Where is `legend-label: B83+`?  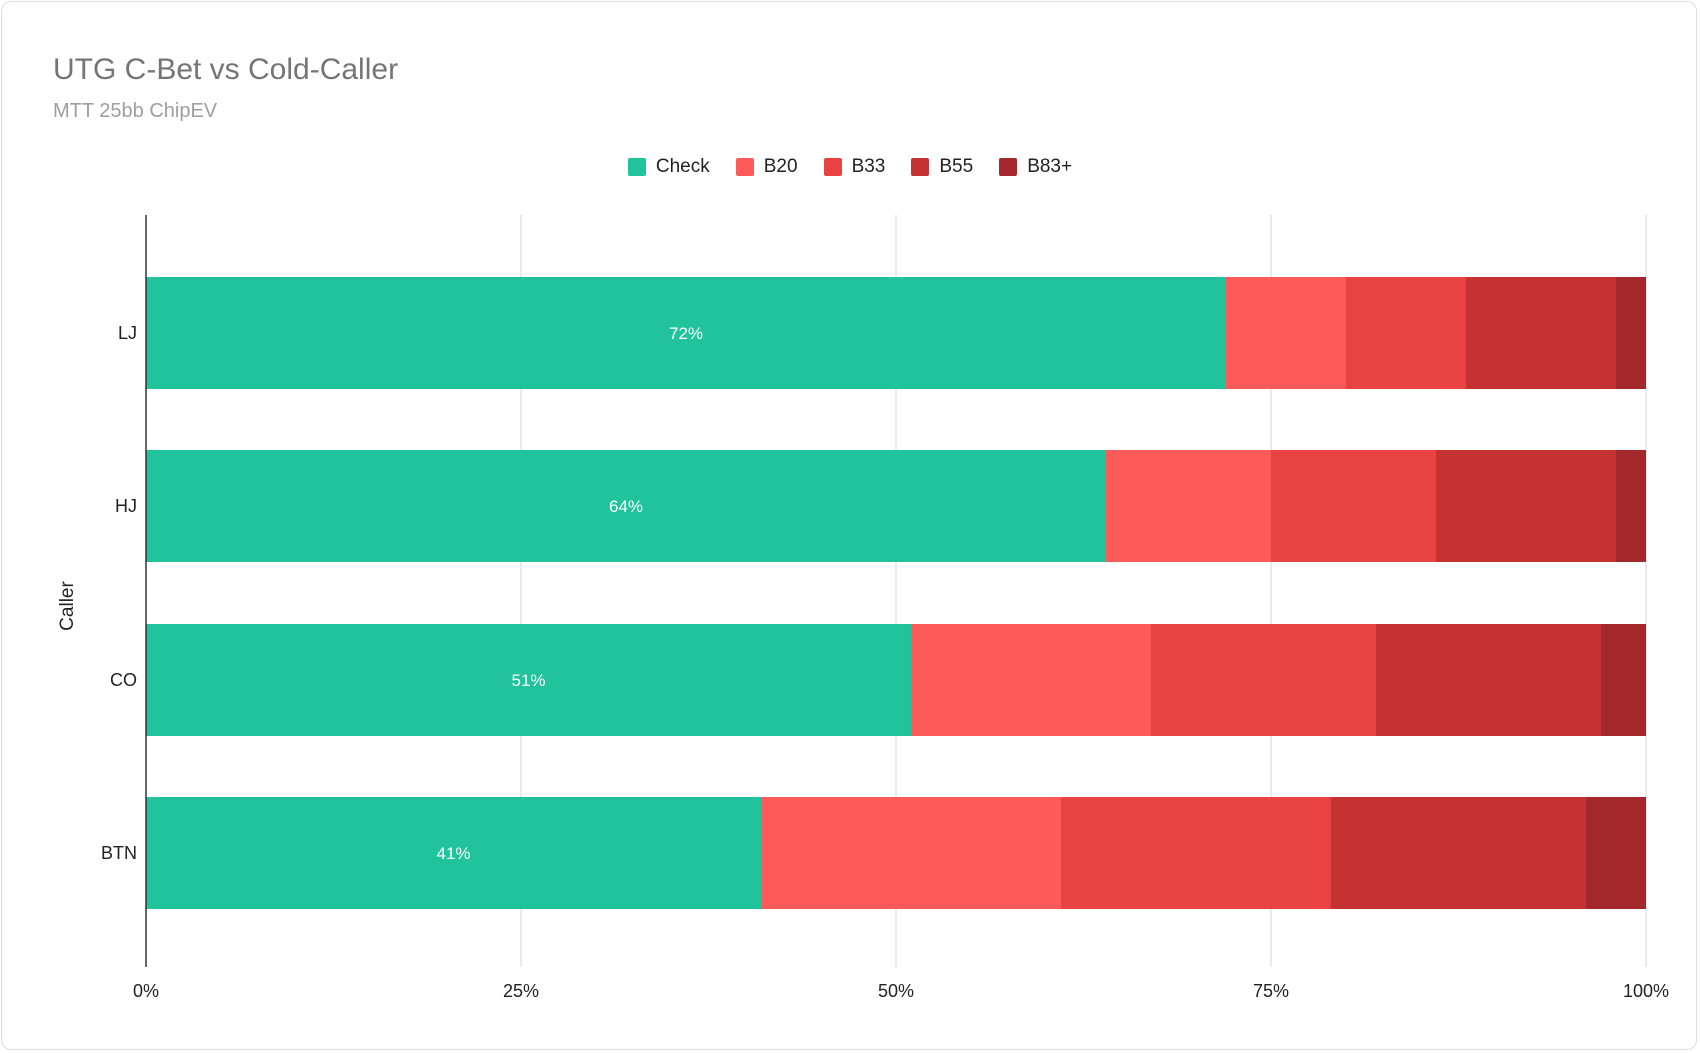
legend-label: B83+ is located at coordinates (1050, 166).